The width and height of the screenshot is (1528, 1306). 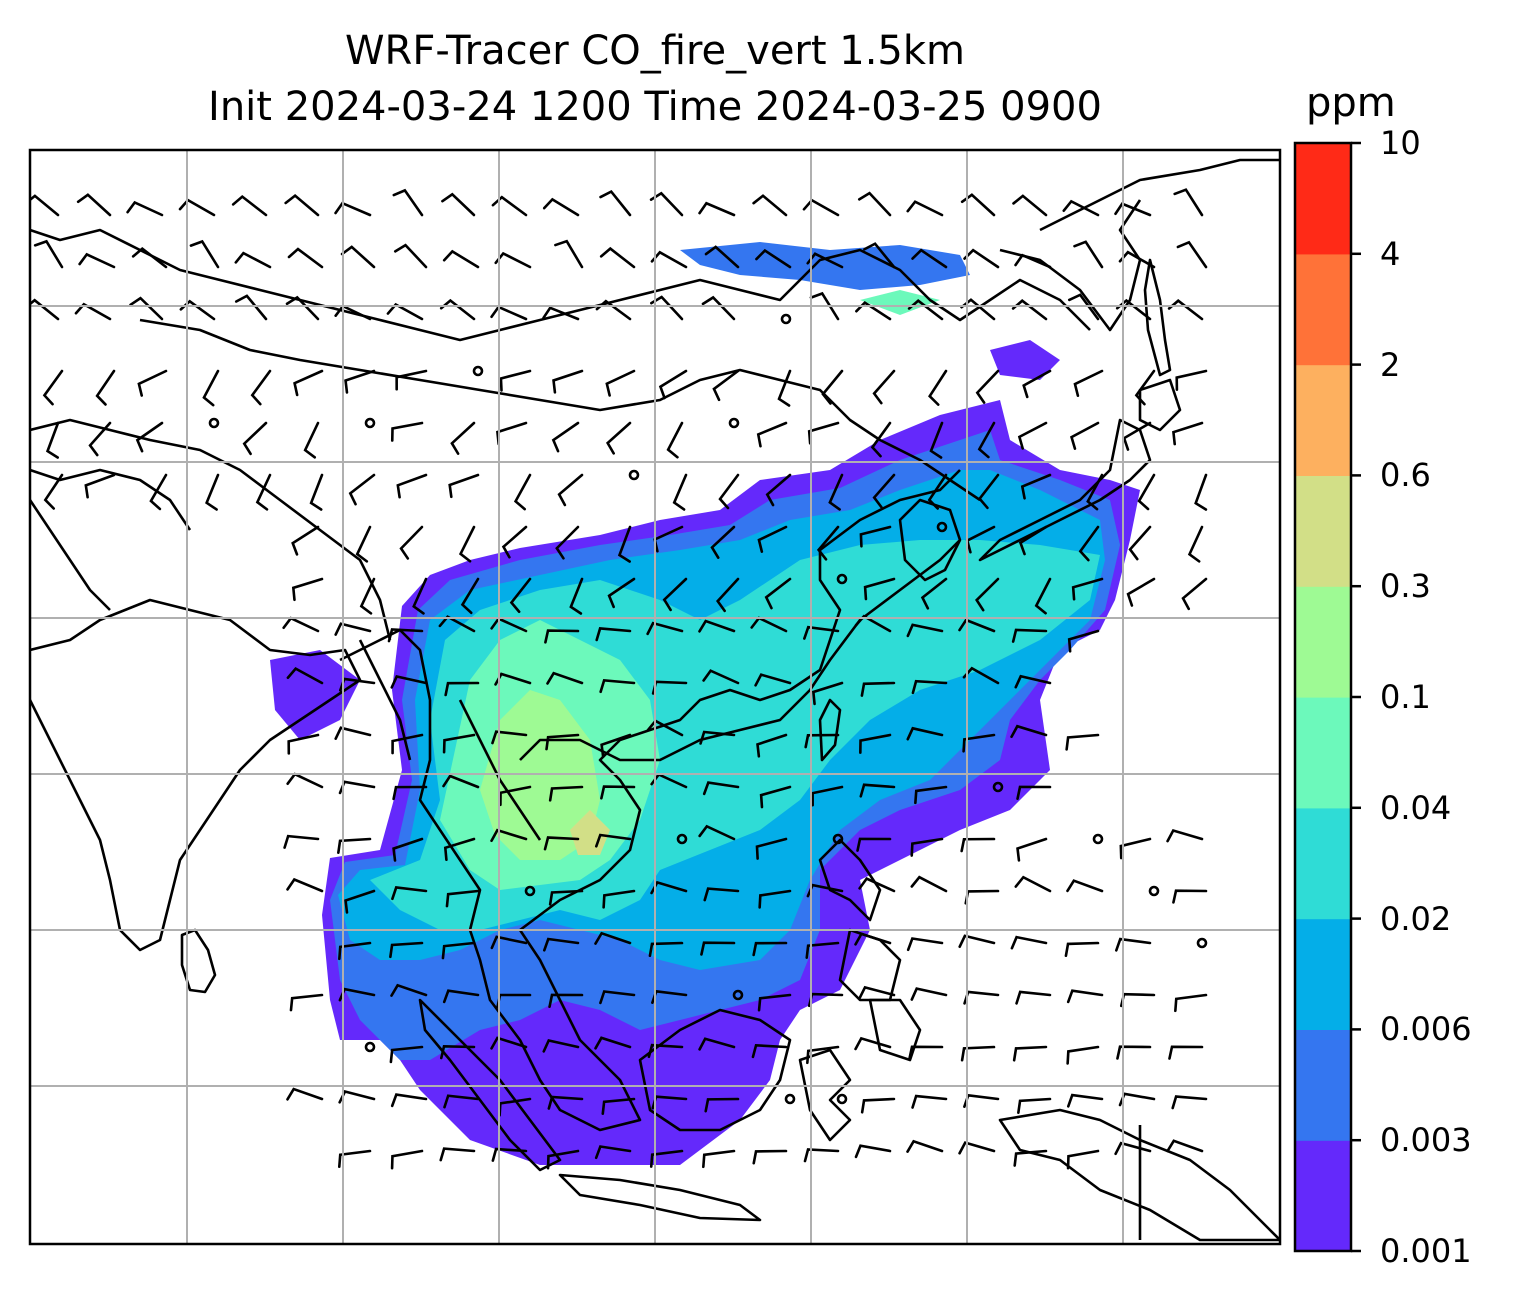 I want to click on colorbar-tick-label: 0.006, so click(x=1426, y=1029).